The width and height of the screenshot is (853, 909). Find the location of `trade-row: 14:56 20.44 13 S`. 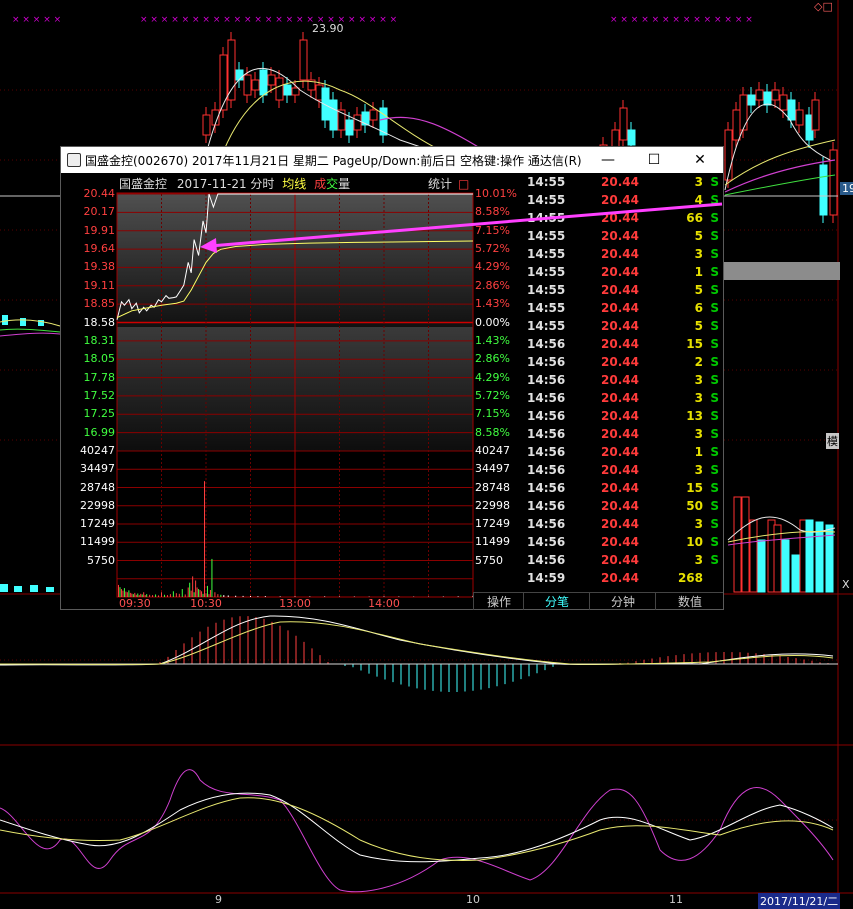

trade-row: 14:56 20.44 13 S is located at coordinates (624, 416).